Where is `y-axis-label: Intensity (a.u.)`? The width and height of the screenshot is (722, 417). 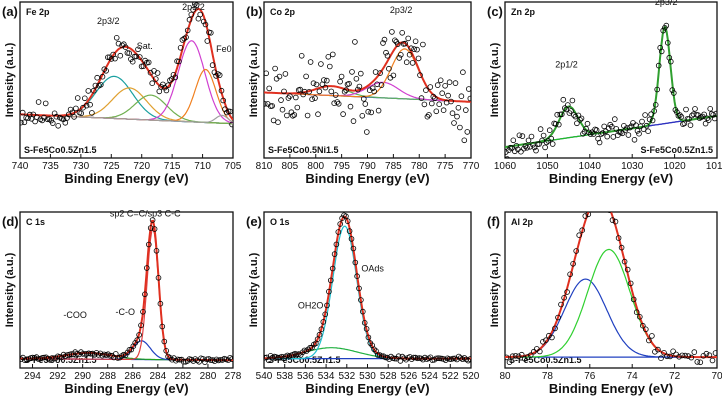
y-axis-label: Intensity (a.u.) is located at coordinates (10, 289).